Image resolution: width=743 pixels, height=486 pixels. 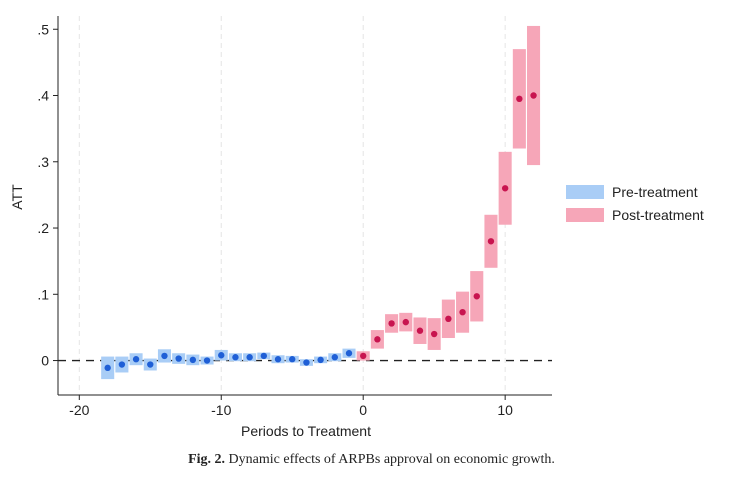 I want to click on legend-swatch-post-treatment, so click(x=585, y=215).